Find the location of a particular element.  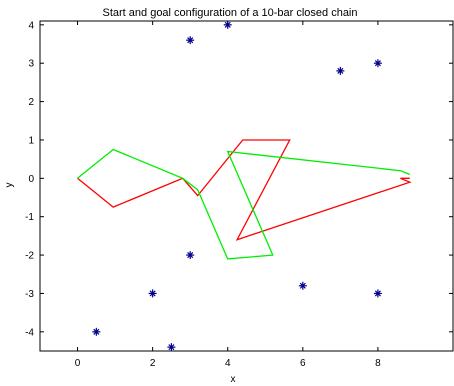

y-tick-label: 3 is located at coordinates (31, 64).